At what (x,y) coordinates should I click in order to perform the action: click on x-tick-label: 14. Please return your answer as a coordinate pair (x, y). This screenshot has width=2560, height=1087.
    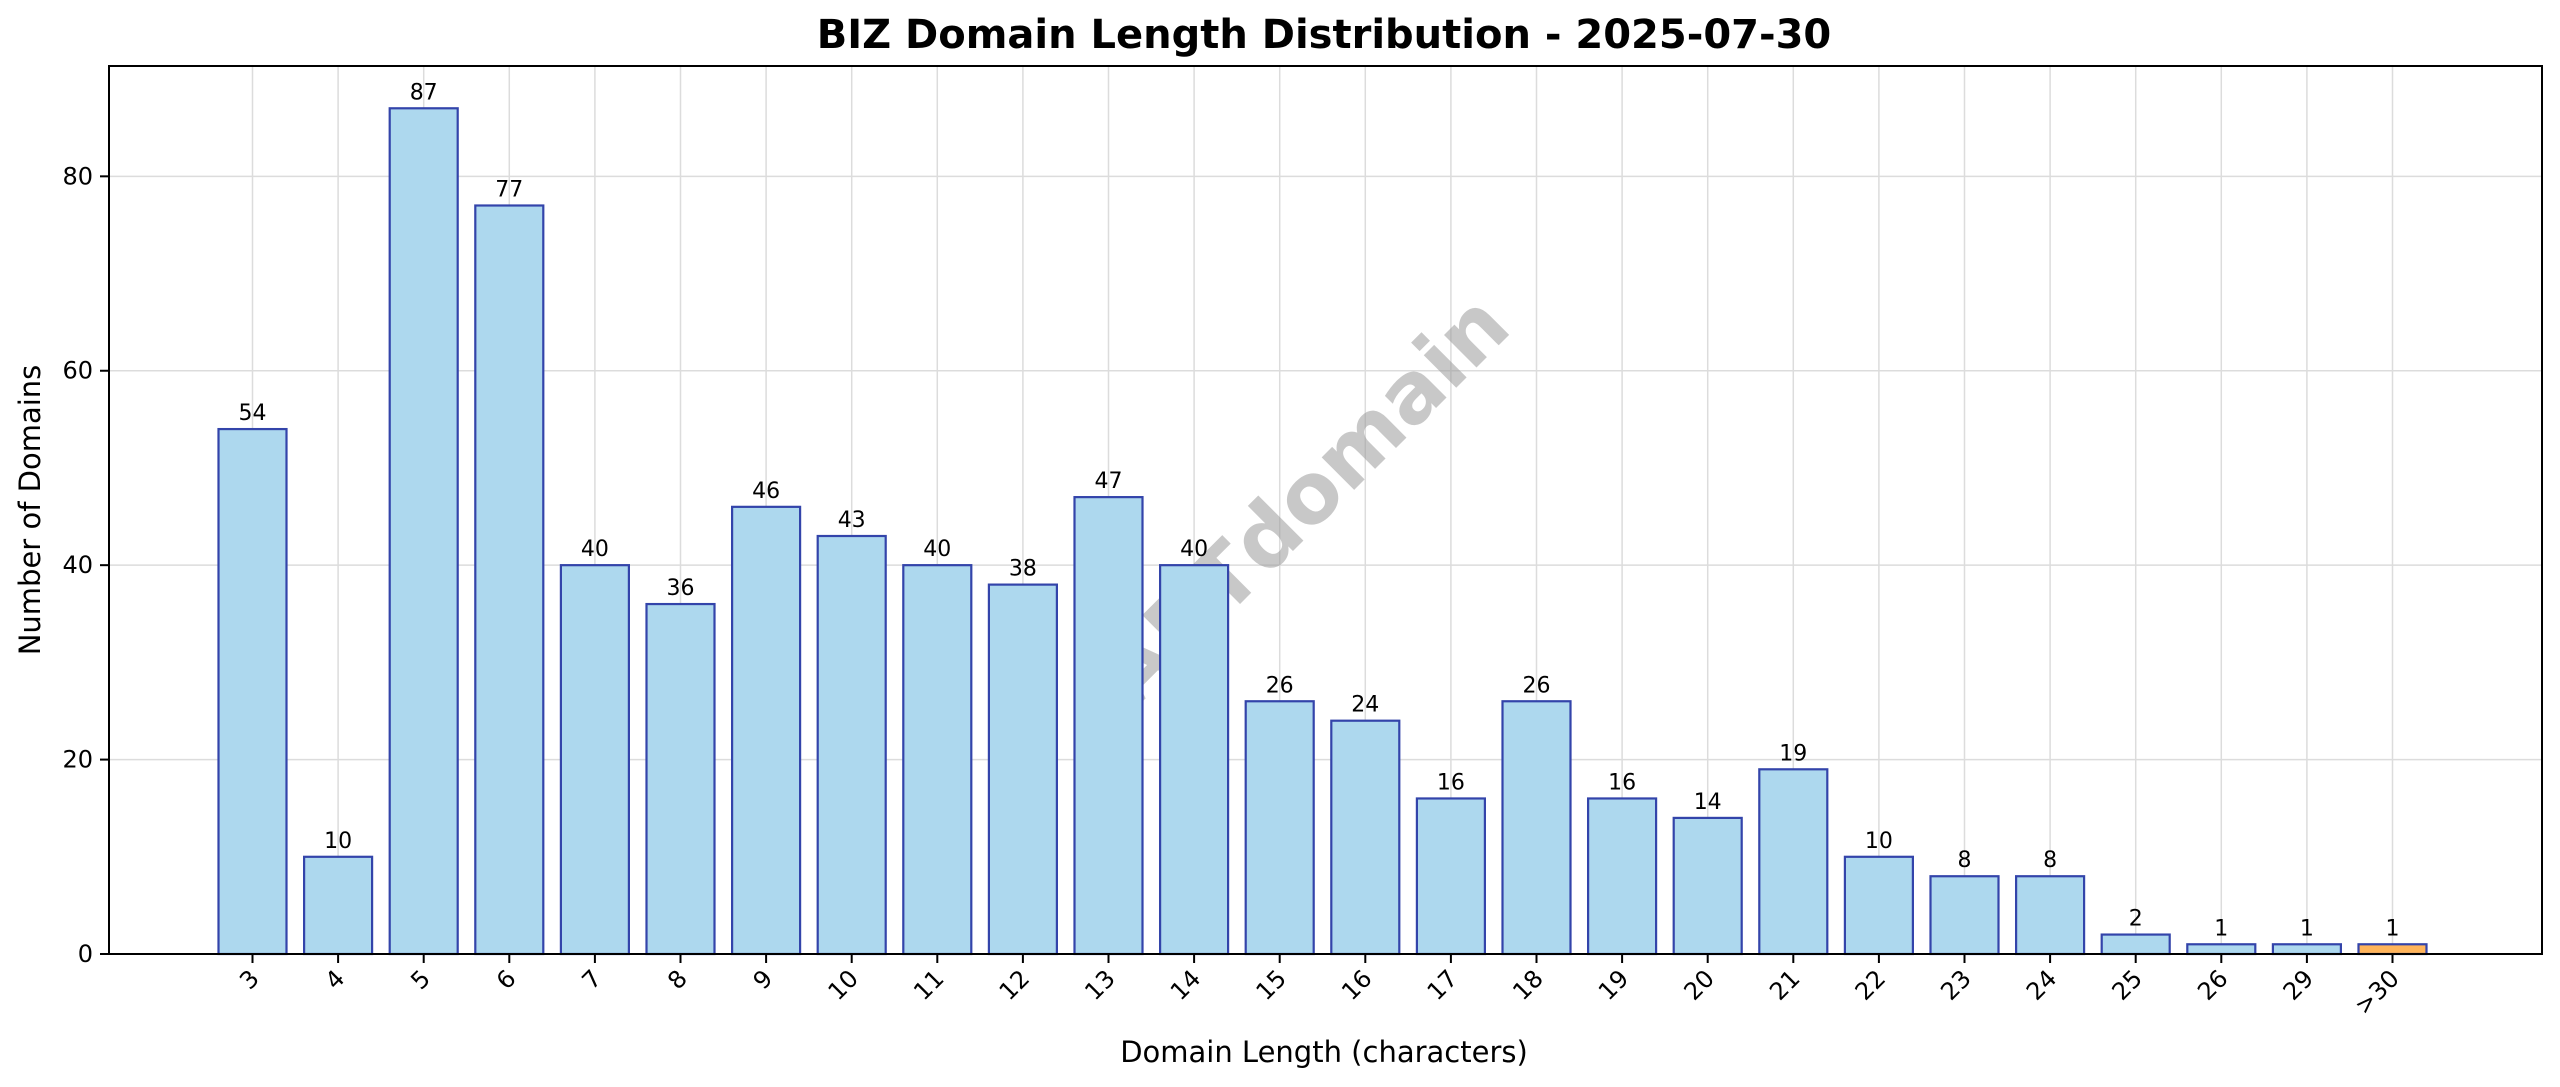
    Looking at the image, I should click on (1185, 984).